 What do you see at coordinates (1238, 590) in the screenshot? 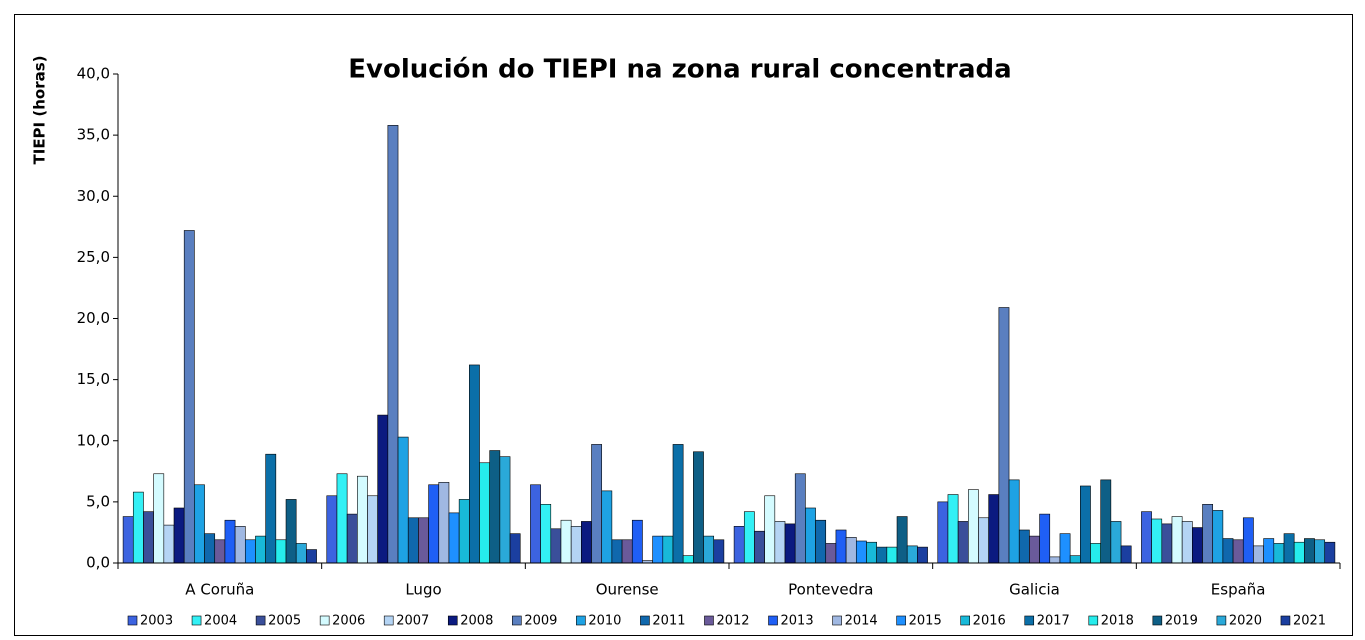
I see `x-tick-label: España` at bounding box center [1238, 590].